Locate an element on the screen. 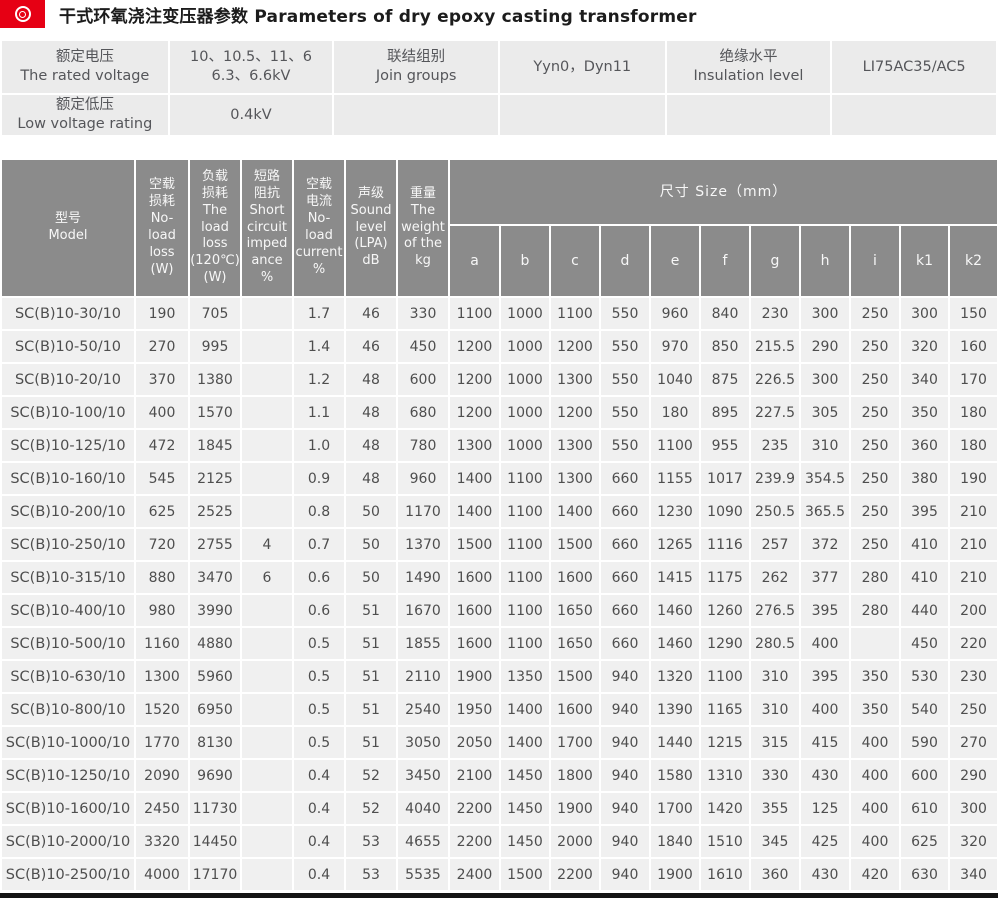 The width and height of the screenshot is (998, 902). value-cell: 2525 is located at coordinates (215, 511).